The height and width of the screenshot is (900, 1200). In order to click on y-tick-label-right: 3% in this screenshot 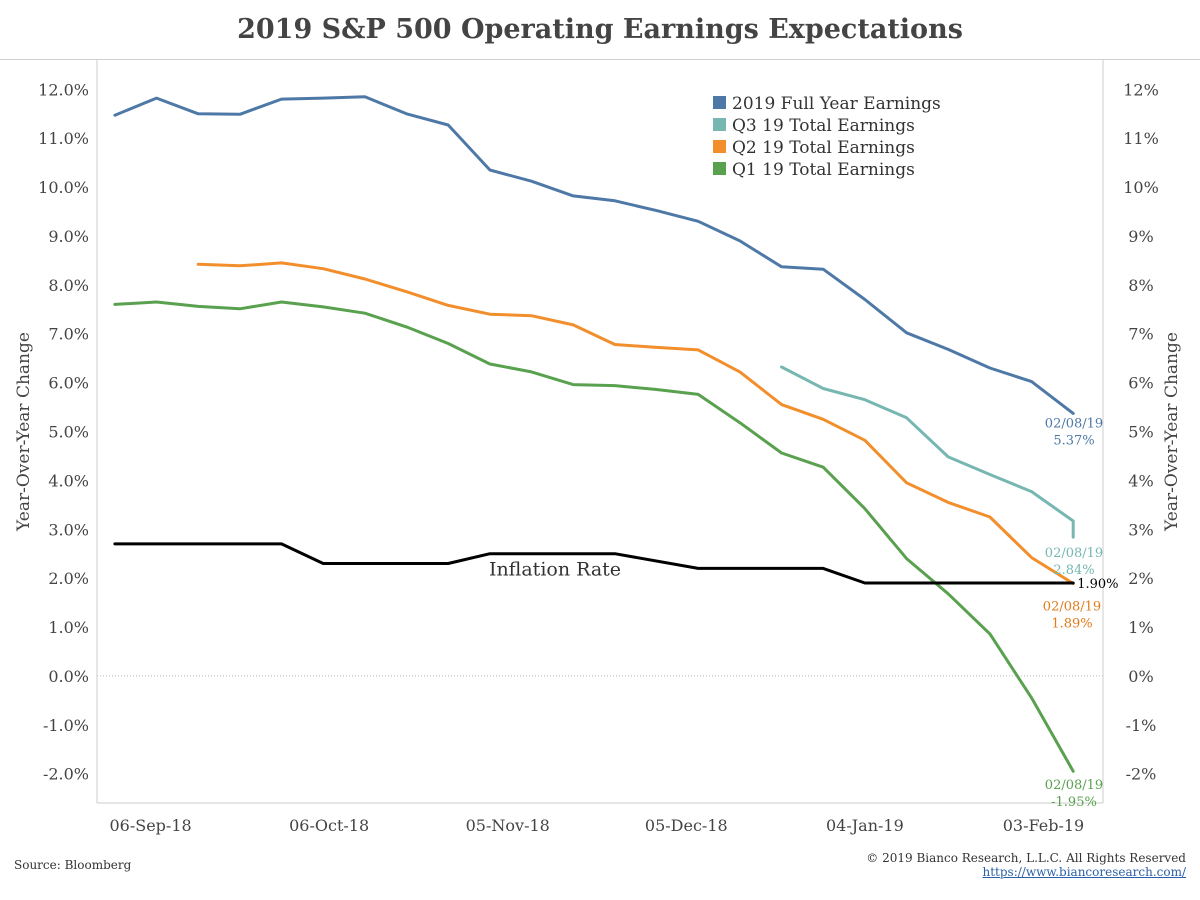, I will do `click(1140, 529)`.